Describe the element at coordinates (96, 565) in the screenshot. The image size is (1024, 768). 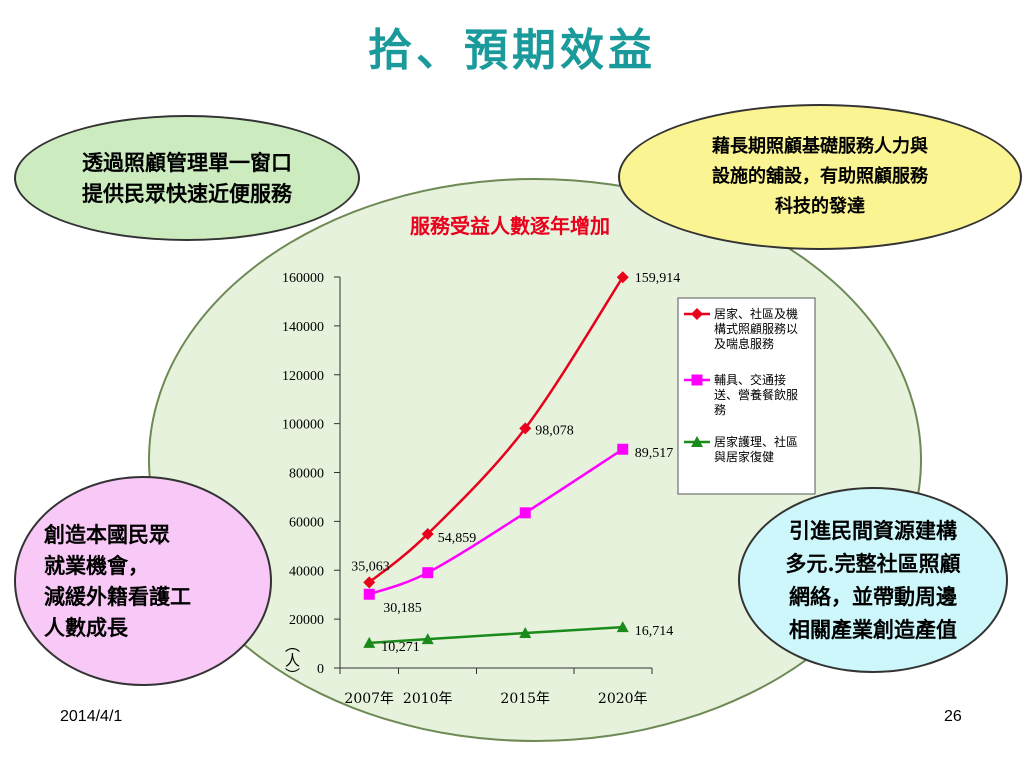
I see `bubble-text-line: 就業機會，` at that location.